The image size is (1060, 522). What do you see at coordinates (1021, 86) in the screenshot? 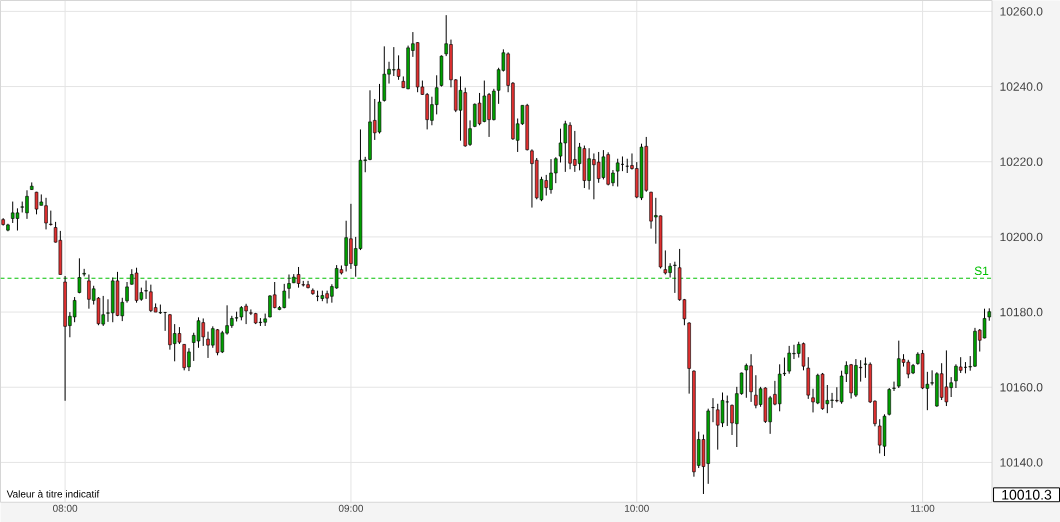
I see `y-tick-label: 10240.0` at bounding box center [1021, 86].